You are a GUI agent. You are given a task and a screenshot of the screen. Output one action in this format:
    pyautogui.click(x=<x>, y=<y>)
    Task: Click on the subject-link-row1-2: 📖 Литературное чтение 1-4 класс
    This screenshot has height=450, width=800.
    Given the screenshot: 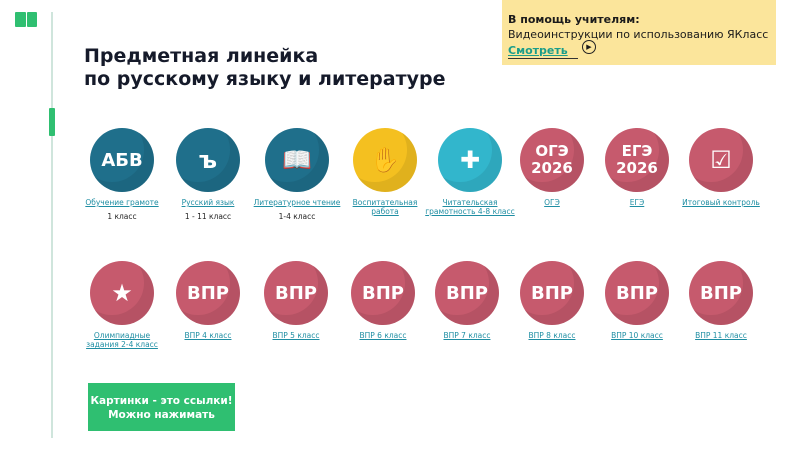 What is the action you would take?
    pyautogui.click(x=297, y=174)
    